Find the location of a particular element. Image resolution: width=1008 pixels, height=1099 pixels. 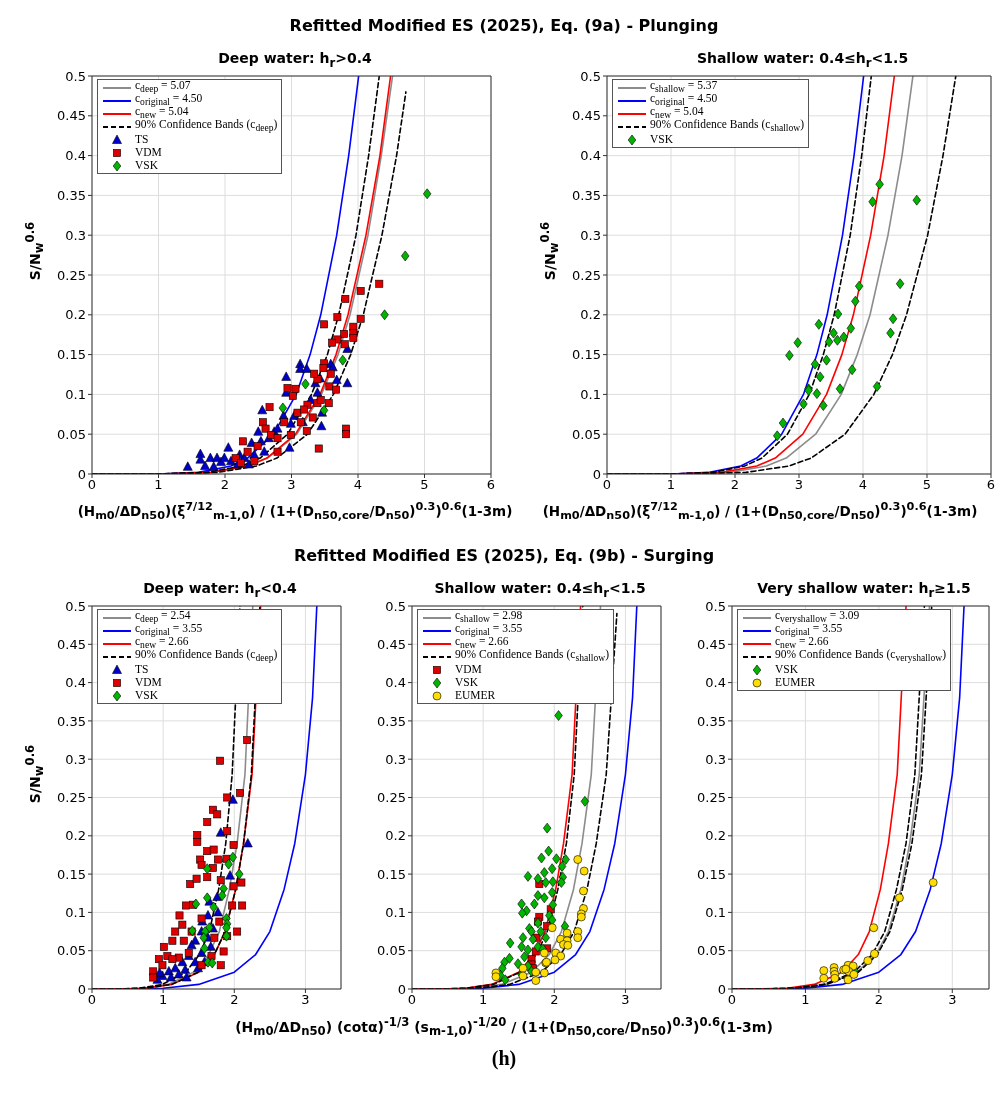

legend-label: c$_{veryshallow}$ = 3.09 is located at coordinates (817, 617).